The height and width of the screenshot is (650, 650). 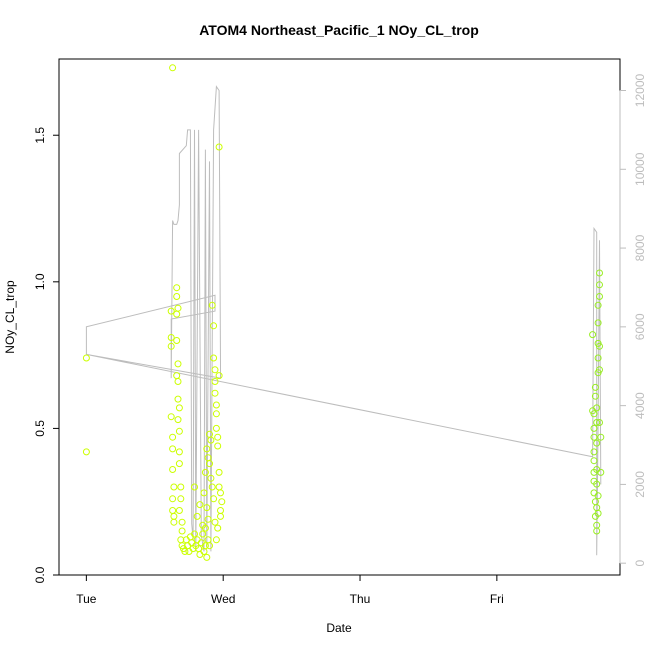 What do you see at coordinates (40, 281) in the screenshot?
I see `y-tick-label: 1.0` at bounding box center [40, 281].